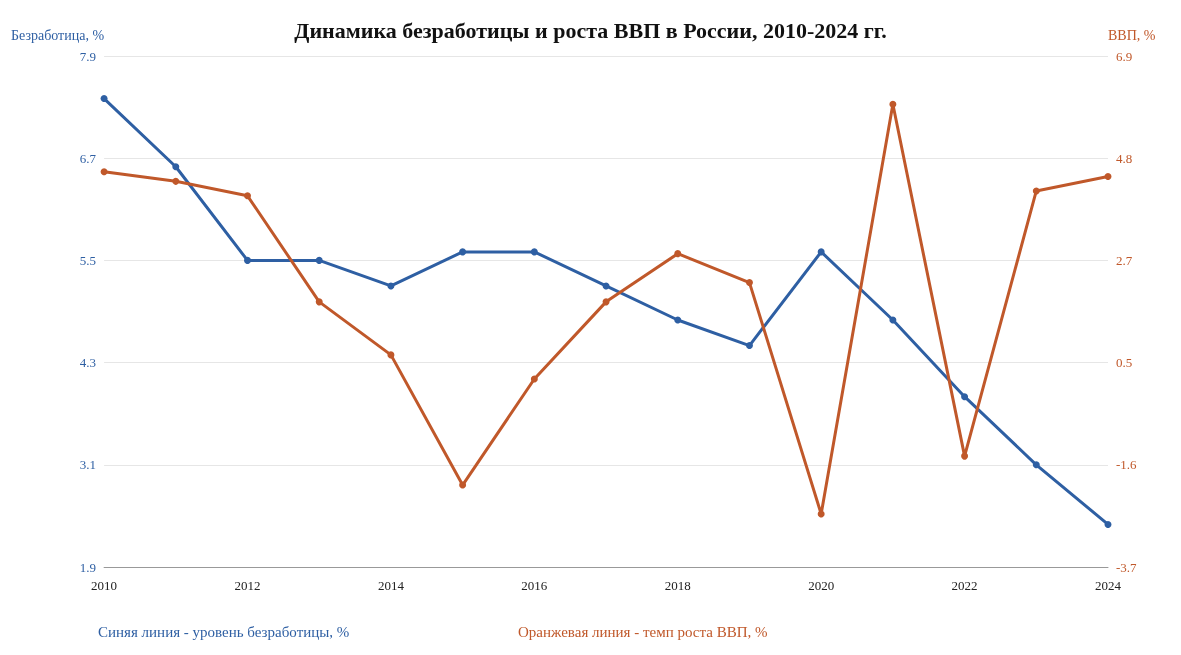 The width and height of the screenshot is (1181, 655). Describe the element at coordinates (88, 158) in the screenshot. I see `y-tick-label: 6.7` at that location.